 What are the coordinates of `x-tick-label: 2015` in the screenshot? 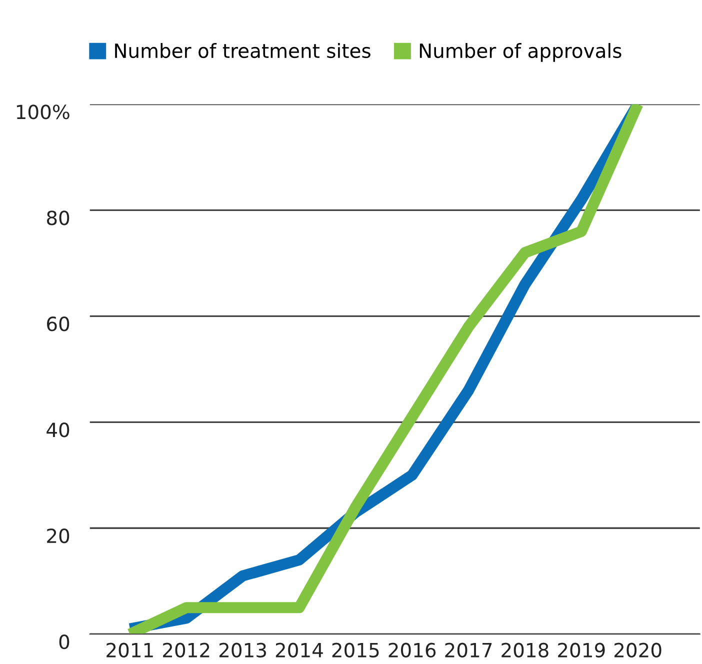 It's located at (355, 650).